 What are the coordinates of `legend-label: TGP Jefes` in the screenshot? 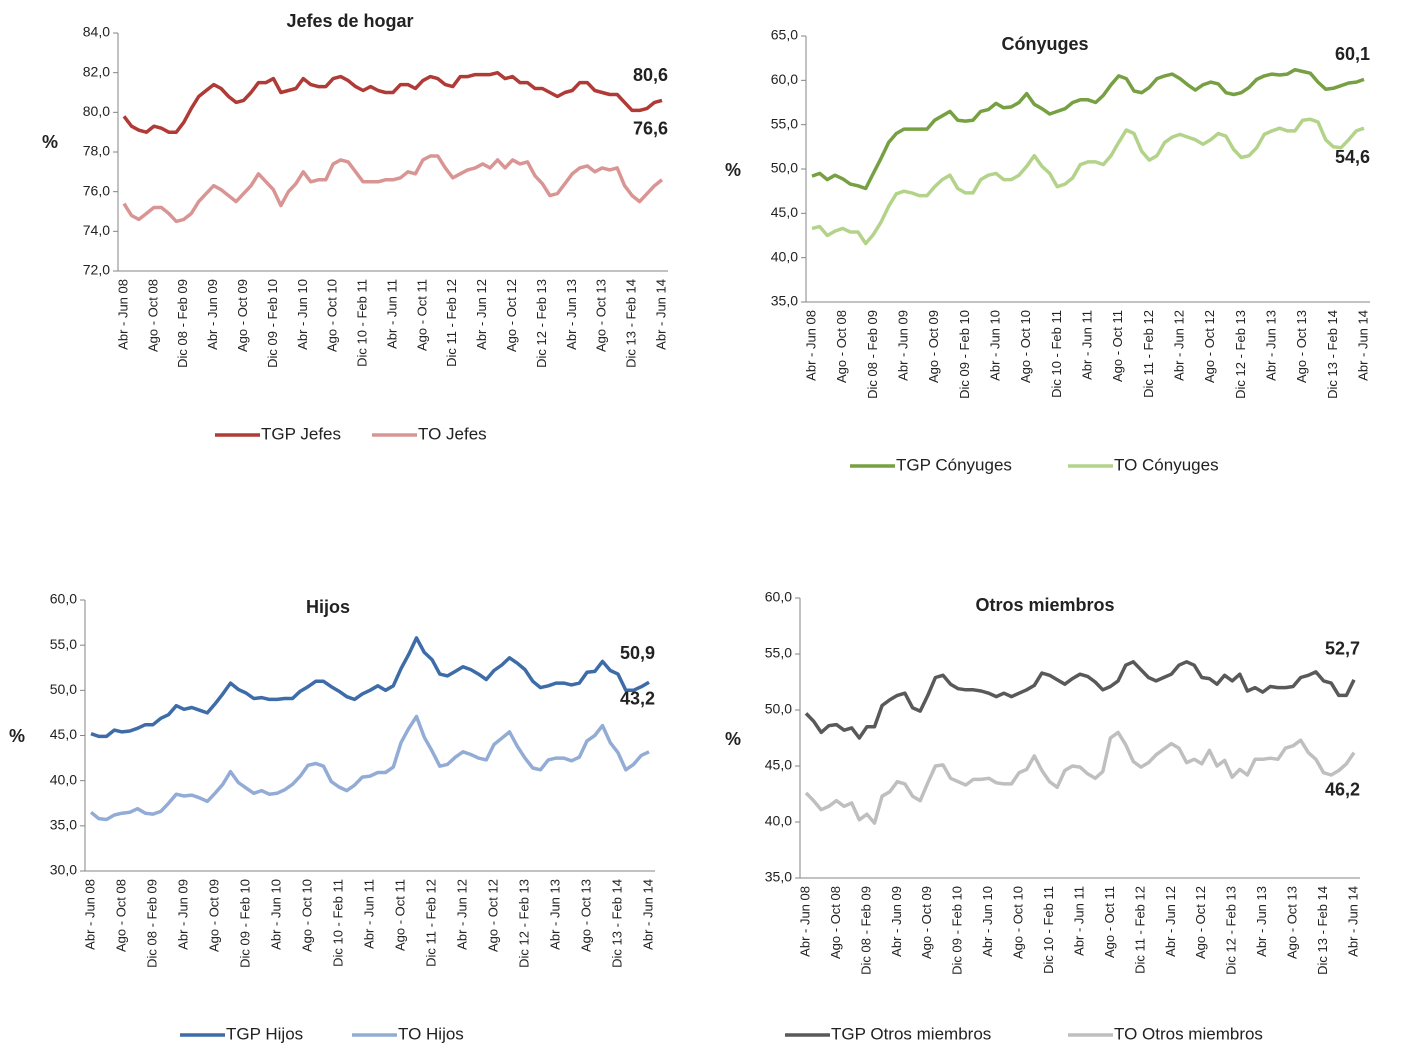 It's located at (301, 433).